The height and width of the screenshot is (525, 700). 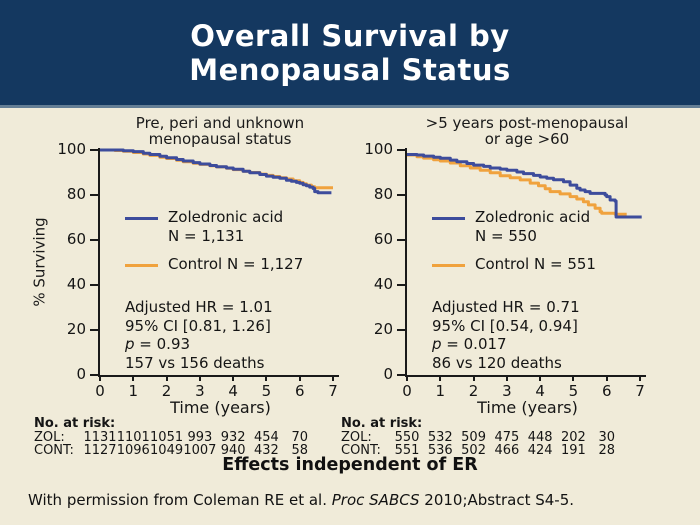 What do you see at coordinates (100, 437) in the screenshot?
I see `at-risk-value: 1131` at bounding box center [100, 437].